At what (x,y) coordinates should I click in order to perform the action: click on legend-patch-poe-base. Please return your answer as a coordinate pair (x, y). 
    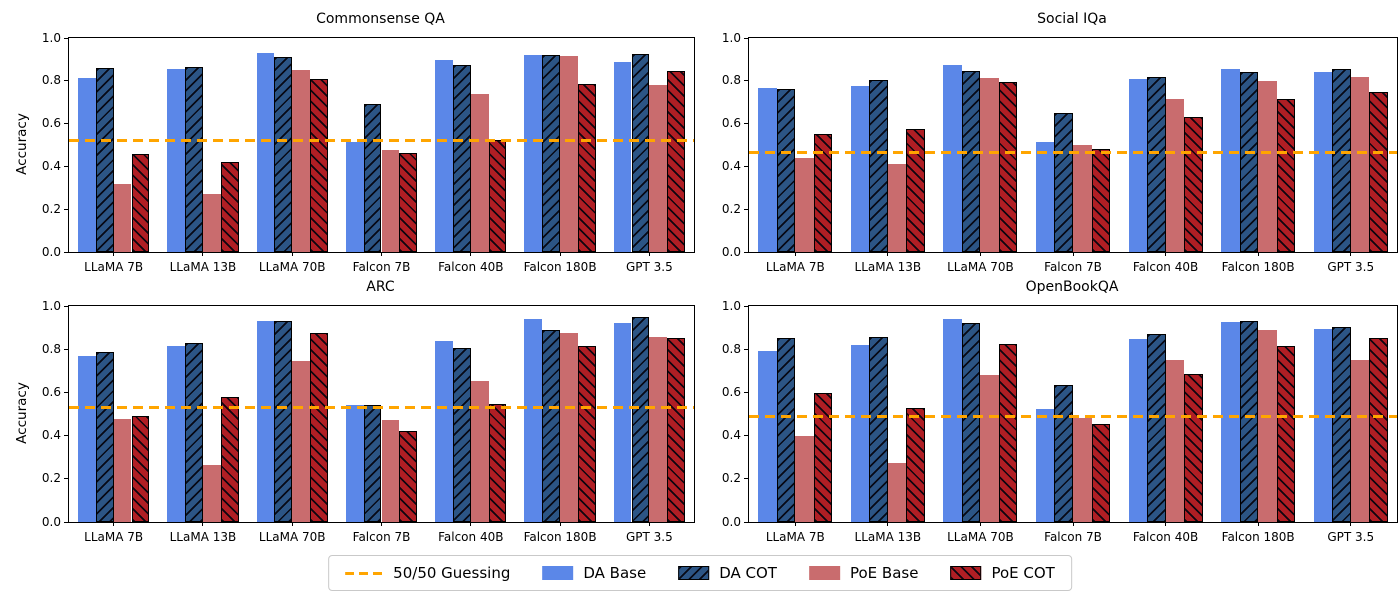
    Looking at the image, I should click on (824, 573).